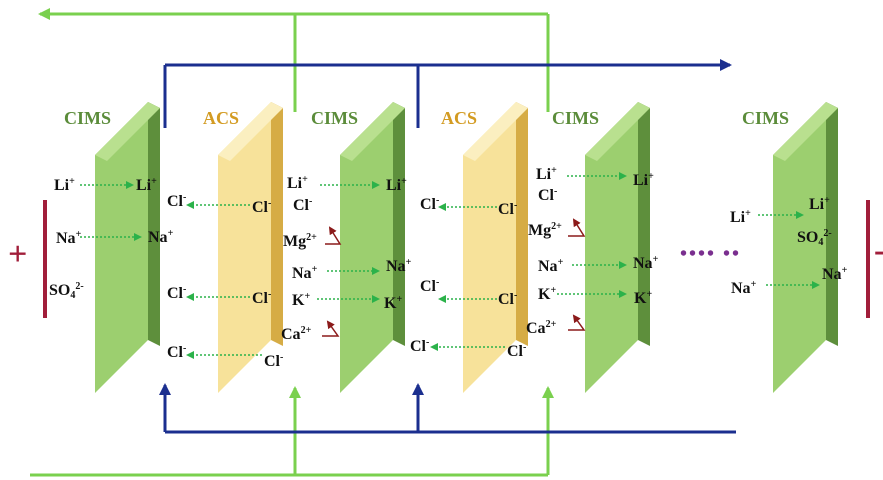 The image size is (883, 480). Describe the element at coordinates (576, 118) in the screenshot. I see `membrane-label-cims-3: CIMS` at that location.